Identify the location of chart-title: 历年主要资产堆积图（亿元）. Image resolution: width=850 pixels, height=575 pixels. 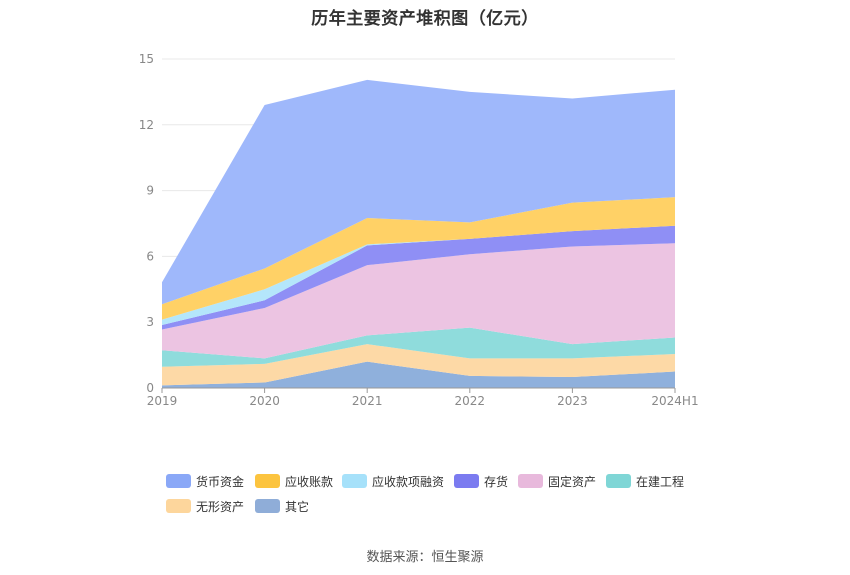
(425, 19).